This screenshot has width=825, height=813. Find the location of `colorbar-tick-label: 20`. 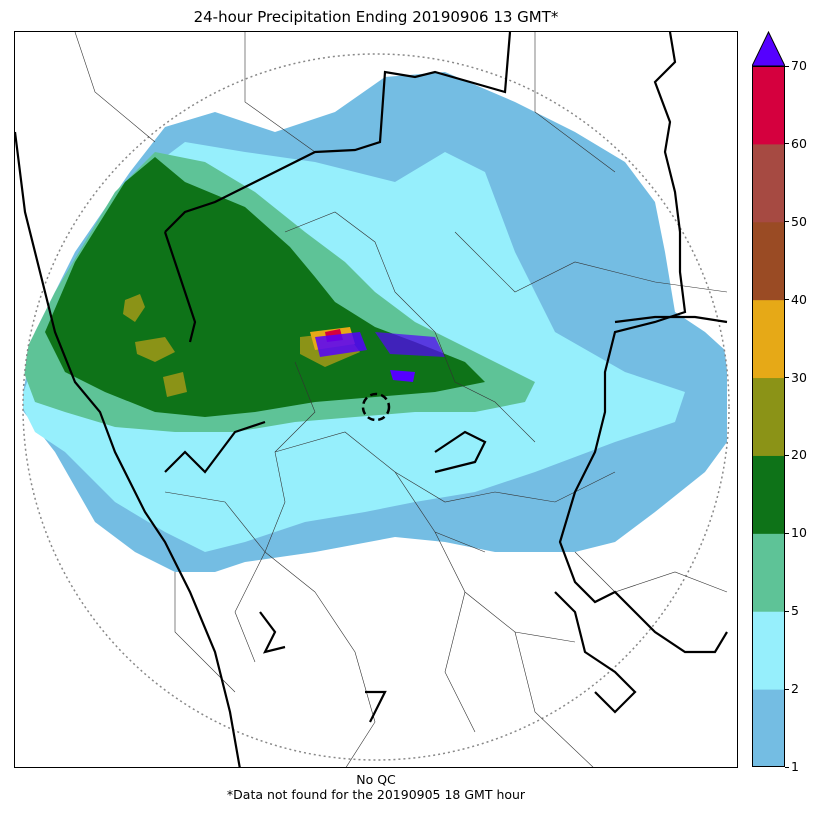

colorbar-tick-label: 20 is located at coordinates (799, 455).